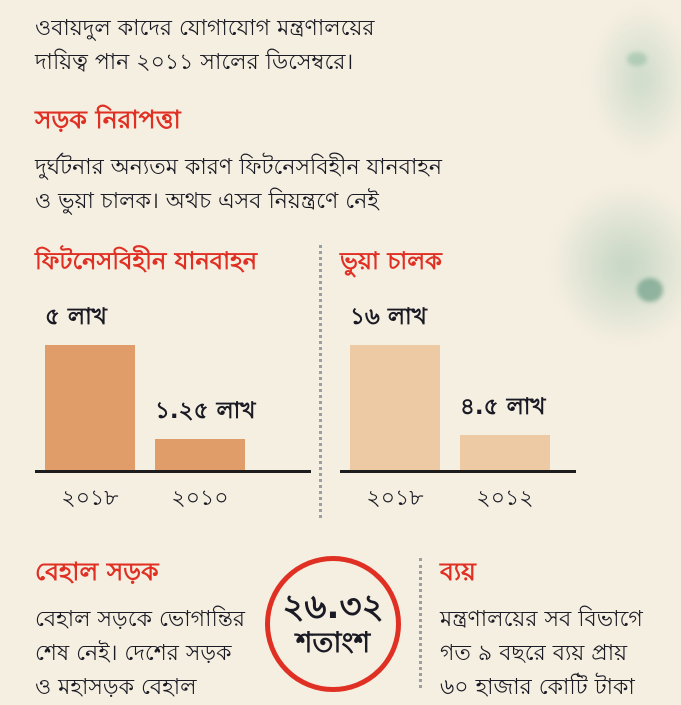 This screenshot has width=681, height=705. I want to click on section-heading-road-safety: সড়ক নিরাপত্তা, so click(108, 119).